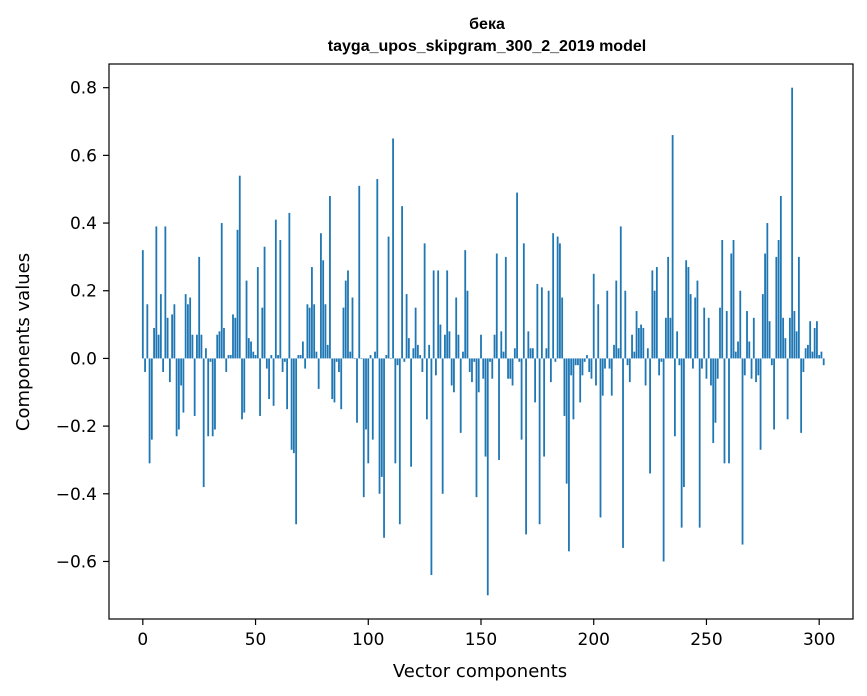 This screenshot has width=867, height=696. I want to click on y-tick-label: 0.6, so click(83, 156).